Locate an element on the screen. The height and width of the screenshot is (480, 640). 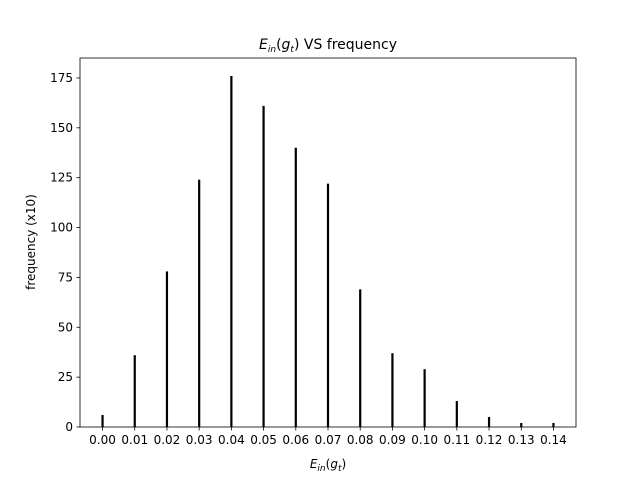
x-tick-label-0.09: 0.09 is located at coordinates (392, 440).